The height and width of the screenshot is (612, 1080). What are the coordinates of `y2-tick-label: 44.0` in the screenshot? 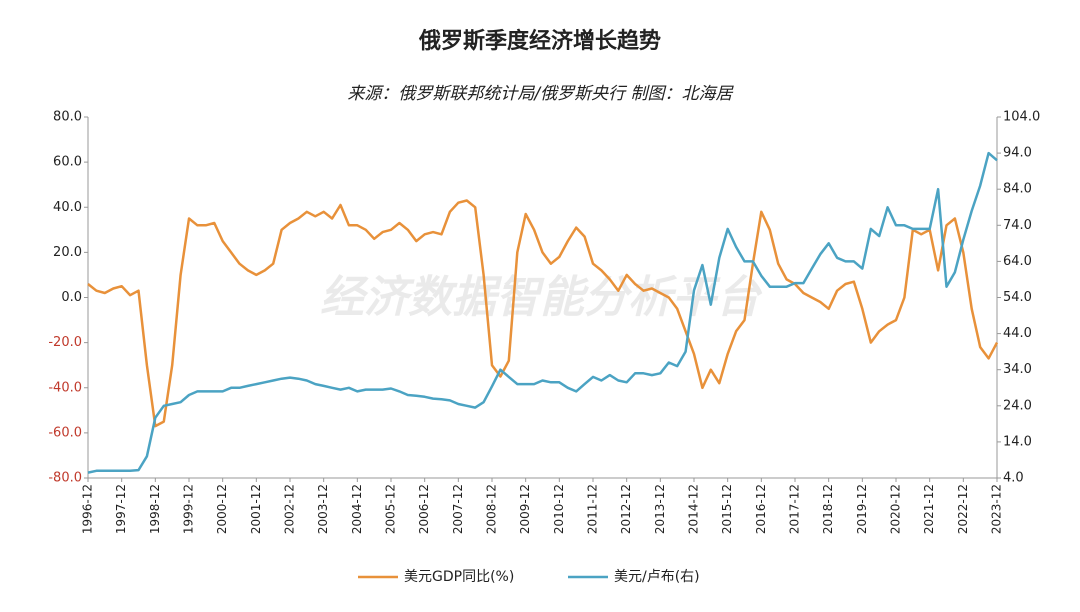 It's located at (1017, 333).